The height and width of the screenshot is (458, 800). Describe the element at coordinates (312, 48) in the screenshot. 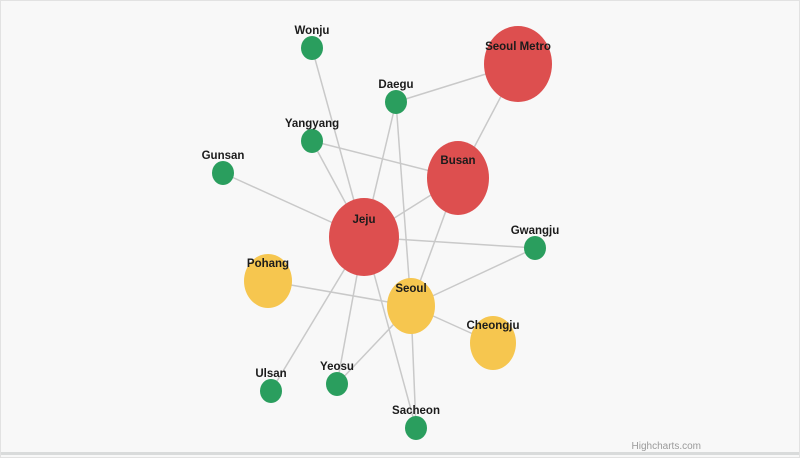

I see `node-wonju` at that location.